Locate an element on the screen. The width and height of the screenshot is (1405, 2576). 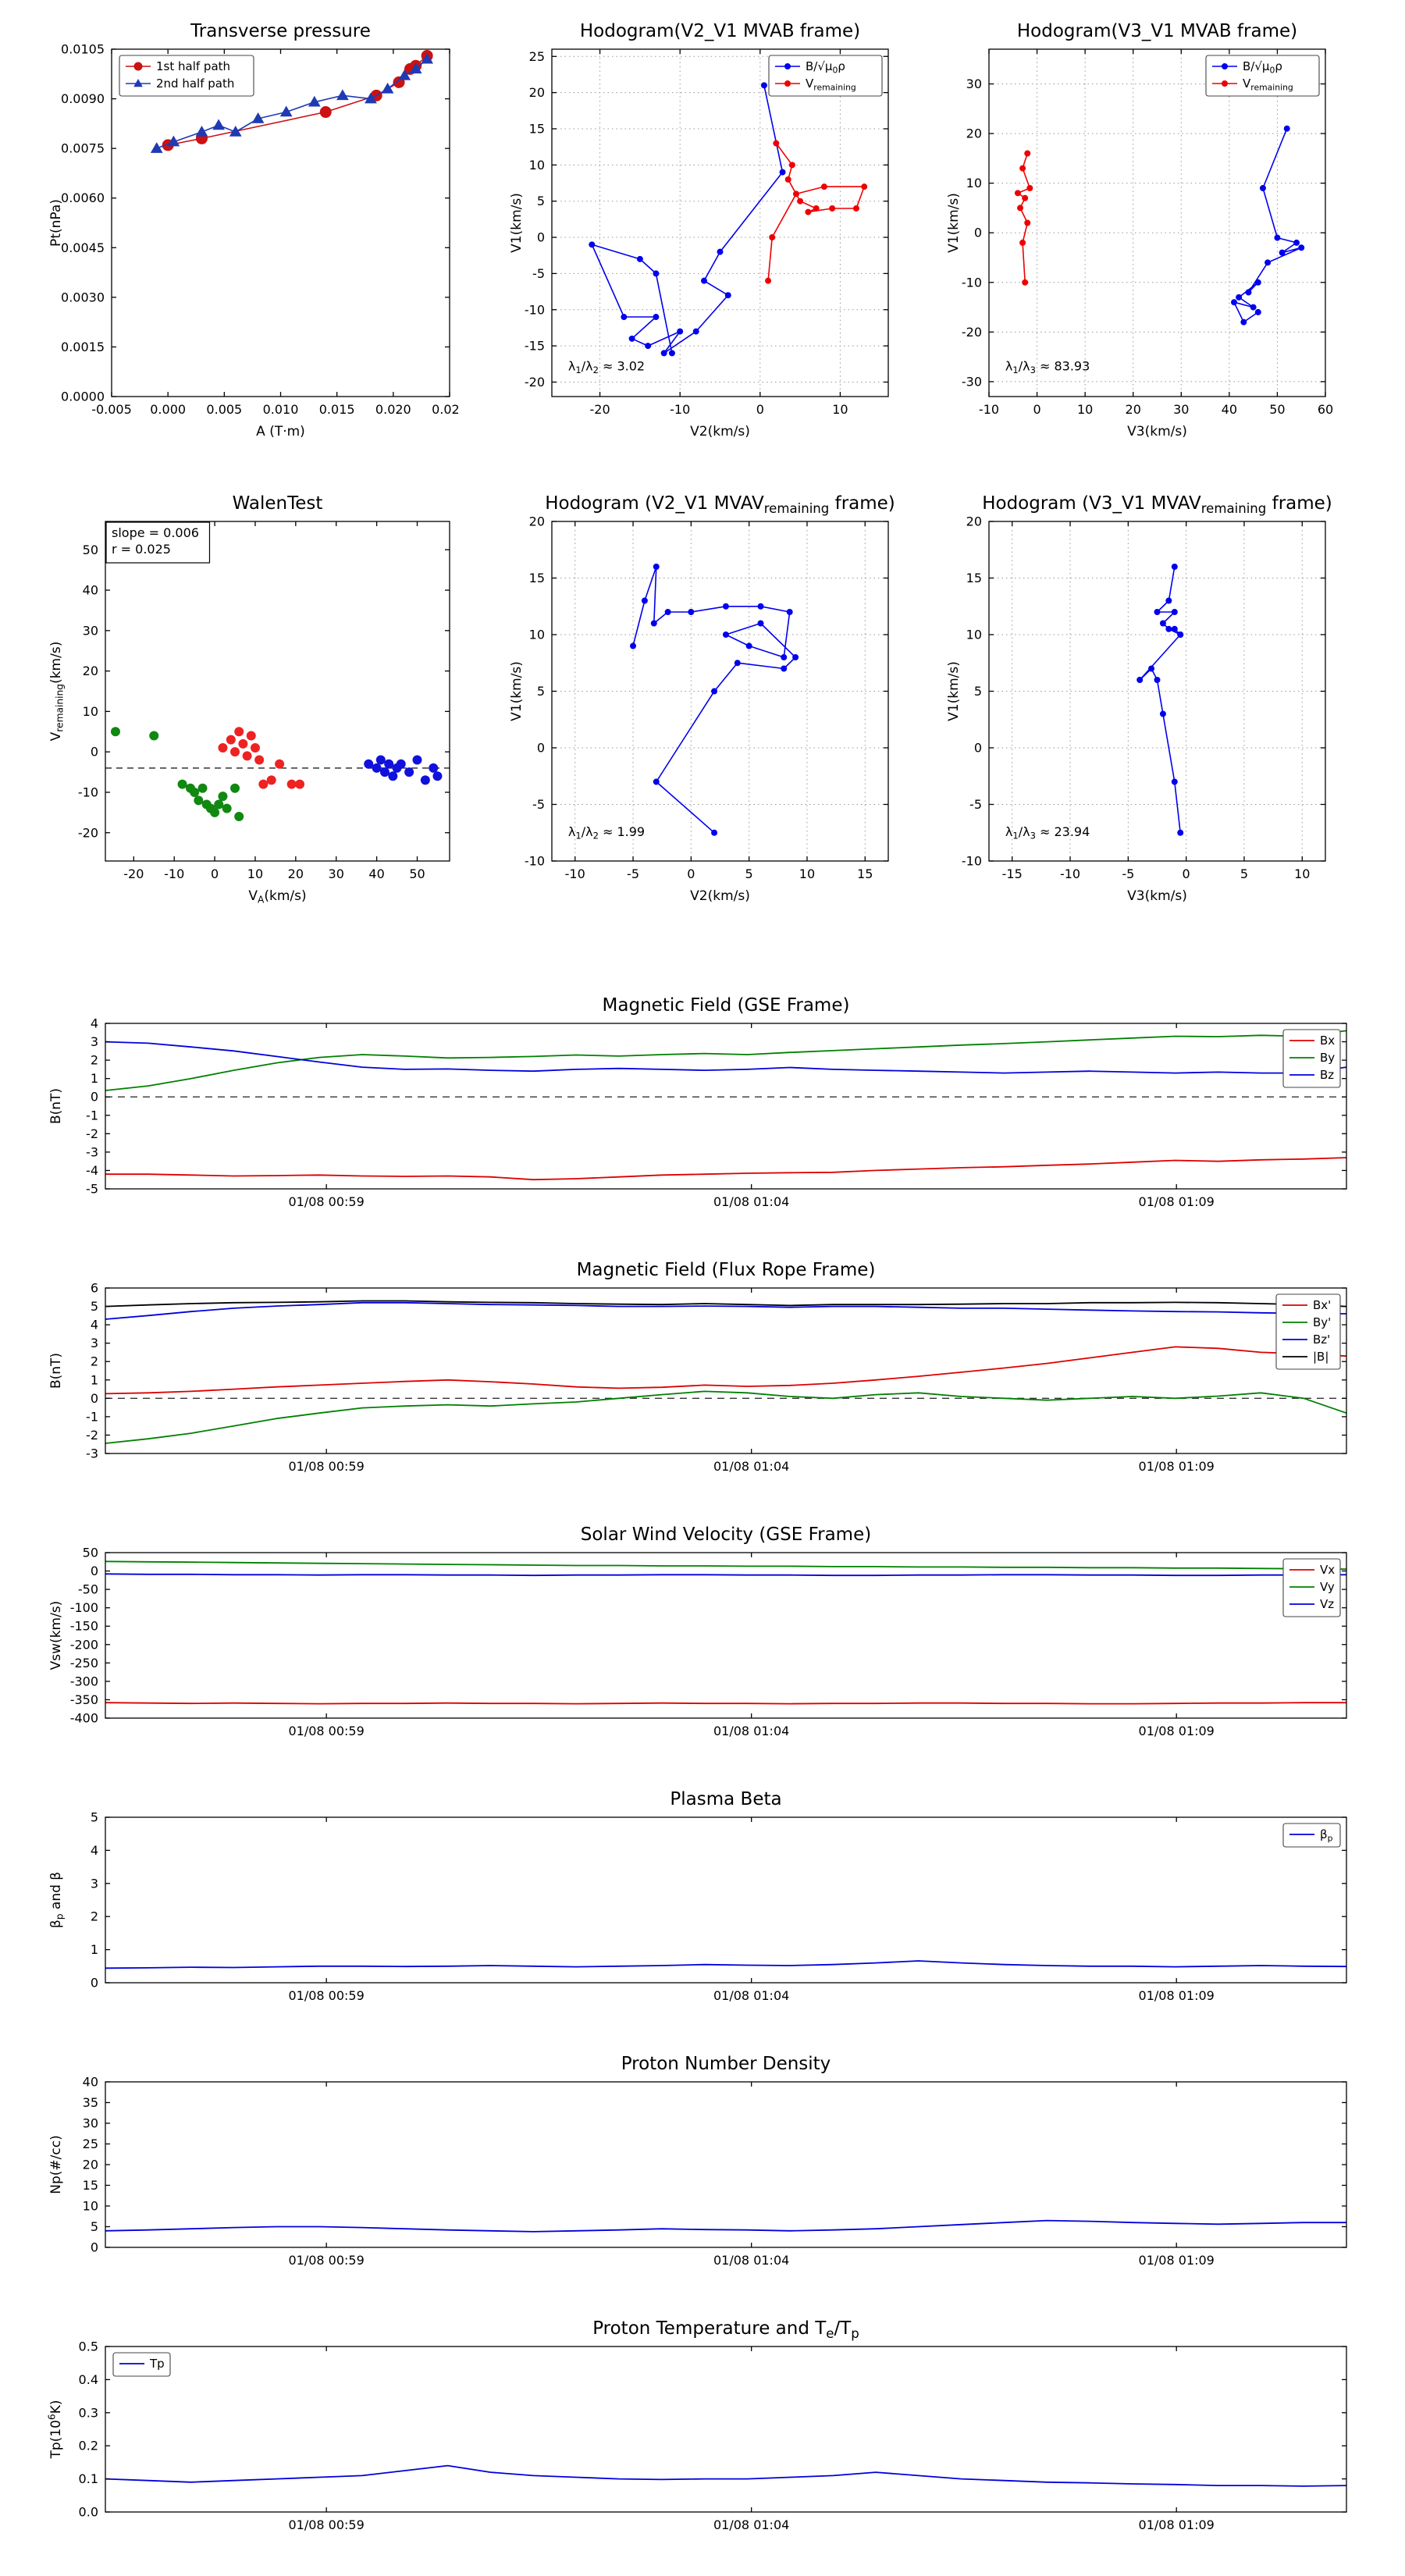
svg-text: B/√μ0ρ is located at coordinates (825, 67).